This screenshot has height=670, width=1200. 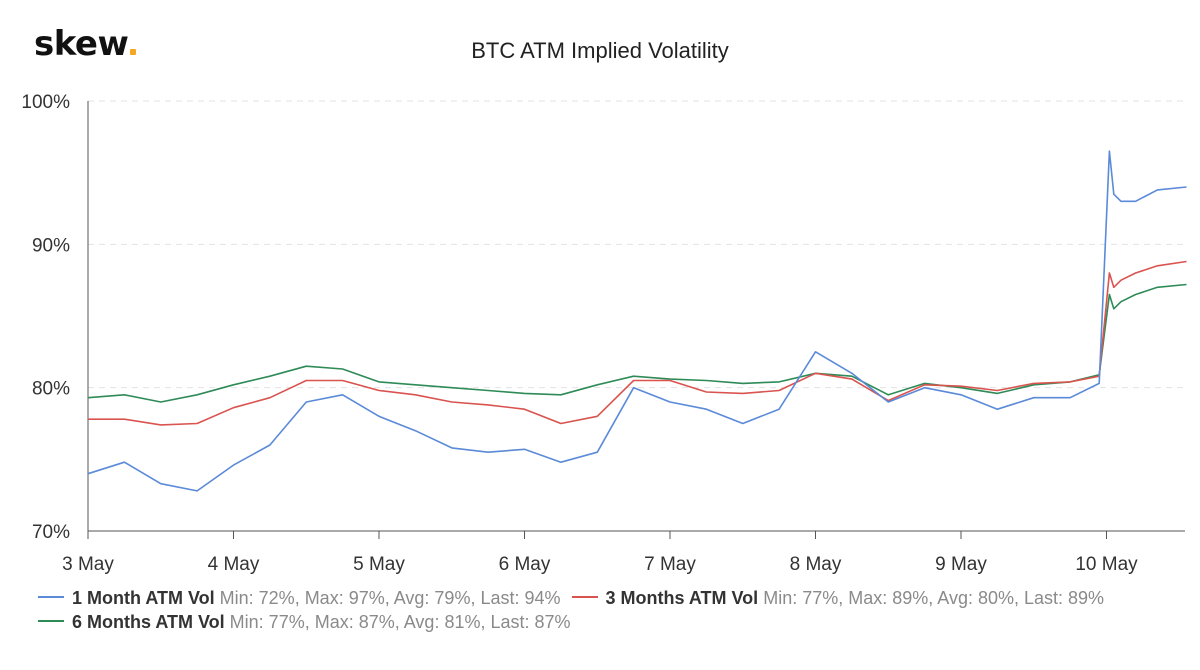 What do you see at coordinates (234, 564) in the screenshot?
I see `x-tick-label: 4 May` at bounding box center [234, 564].